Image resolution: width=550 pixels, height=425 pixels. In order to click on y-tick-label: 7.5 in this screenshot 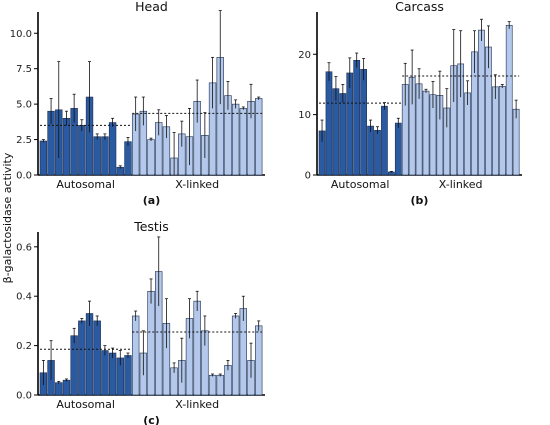, I will do `click(24, 69)`.